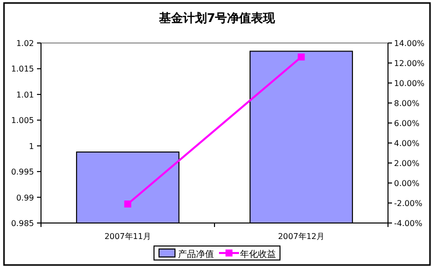 This screenshot has width=434, height=268. I want to click on y2-tick-label: -2.00%, so click(408, 203).